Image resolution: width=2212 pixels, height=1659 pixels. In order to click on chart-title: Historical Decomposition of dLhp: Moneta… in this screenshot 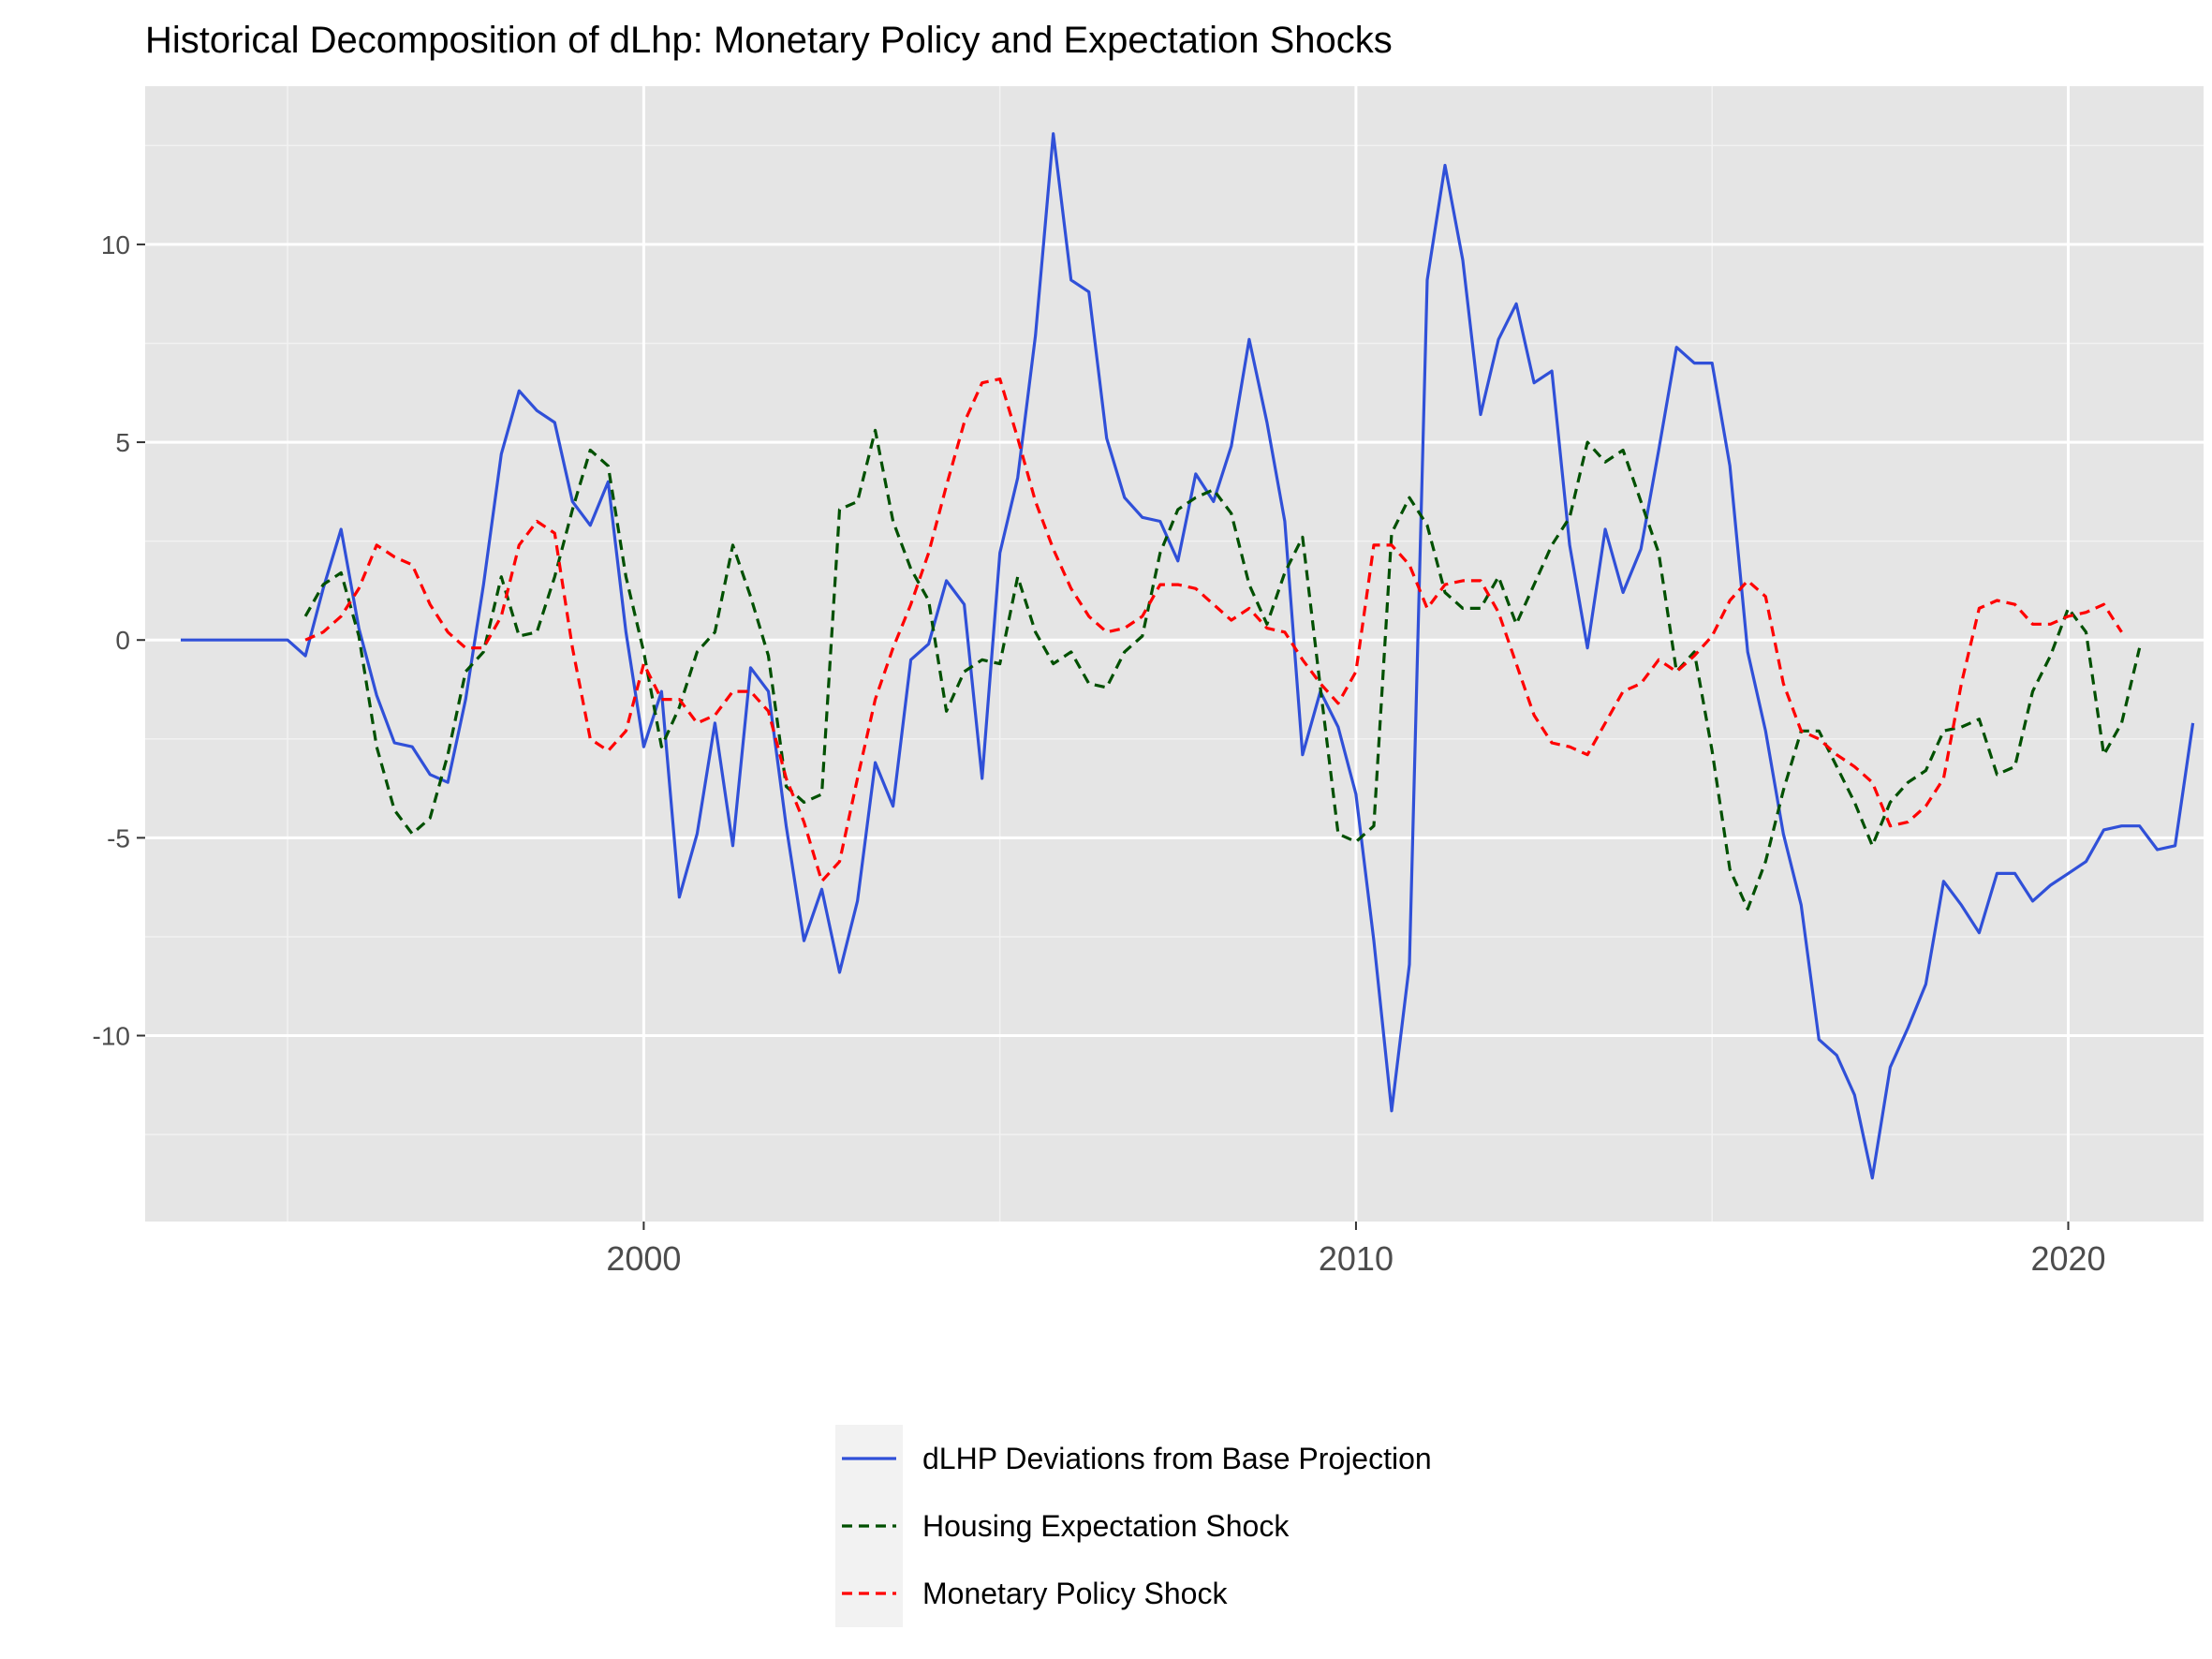, I will do `click(769, 40)`.